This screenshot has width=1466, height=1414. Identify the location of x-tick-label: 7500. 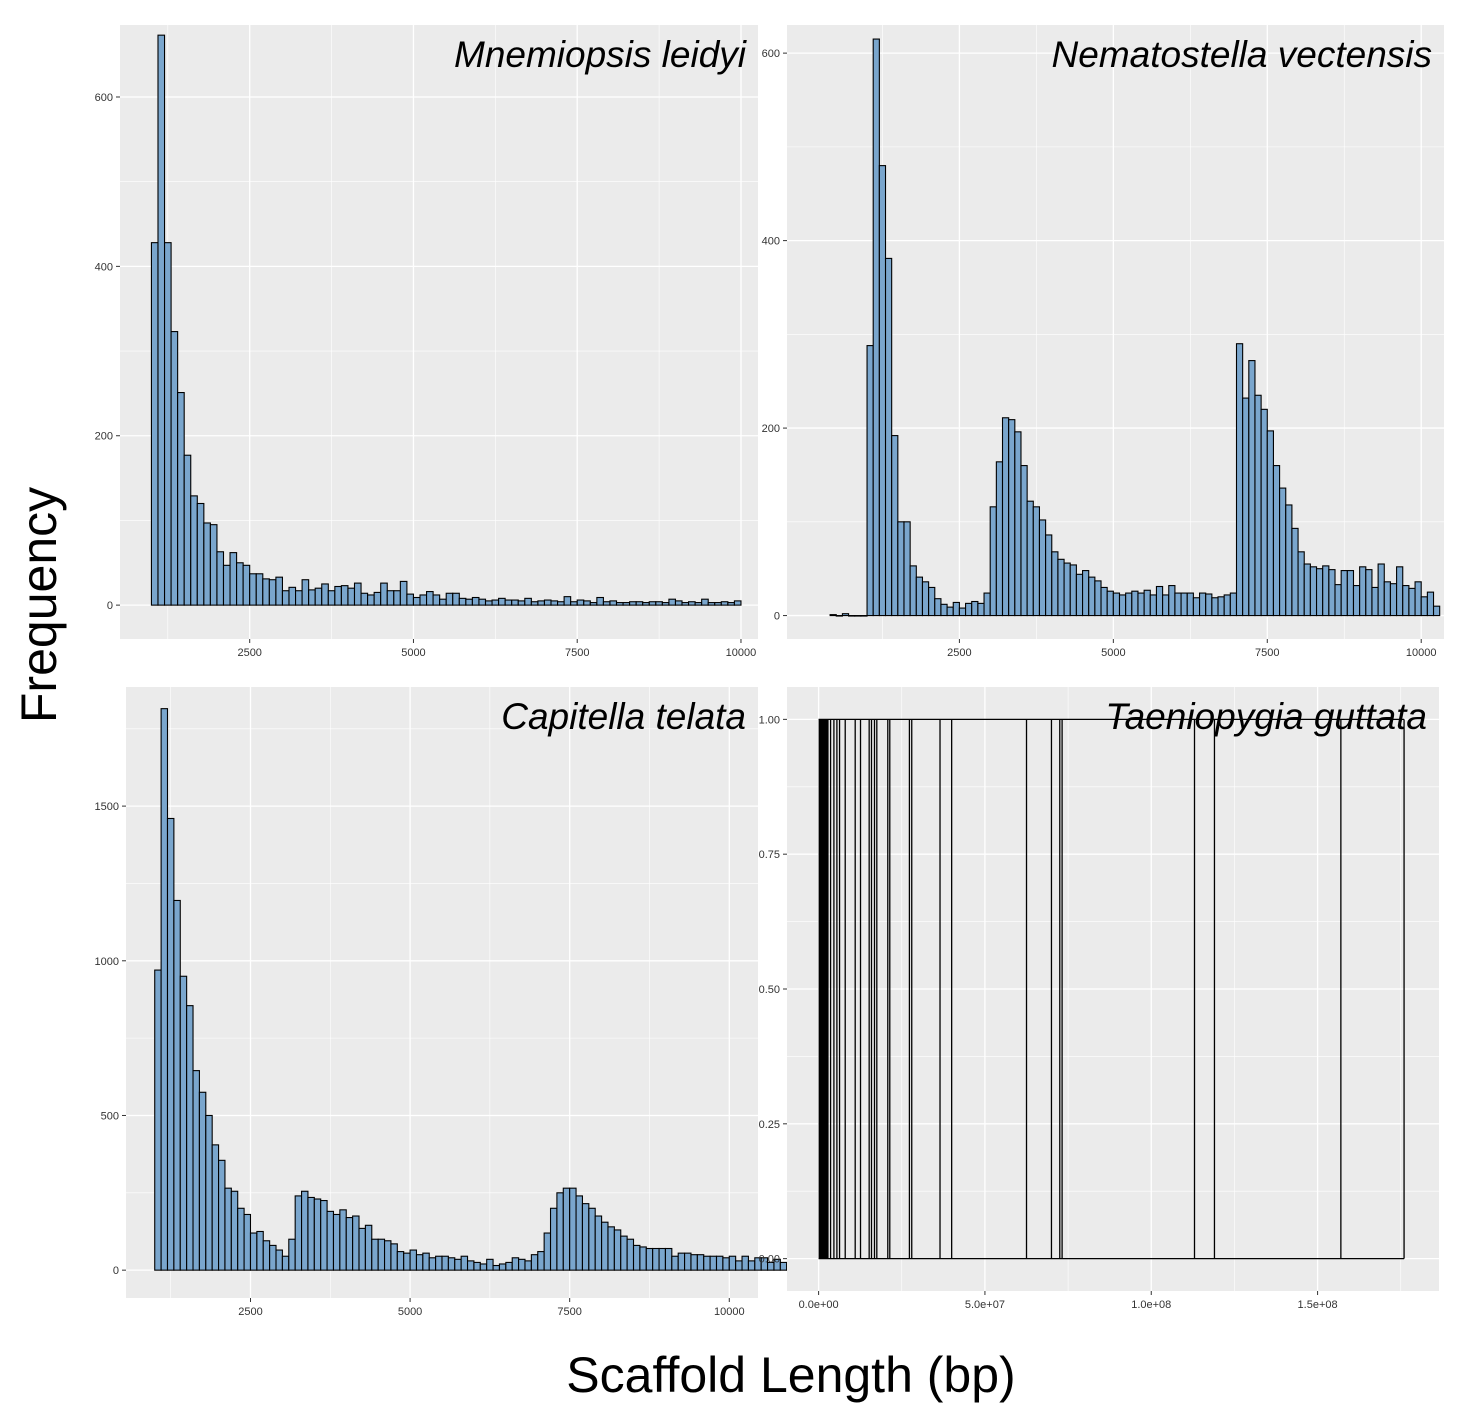
(569, 1312).